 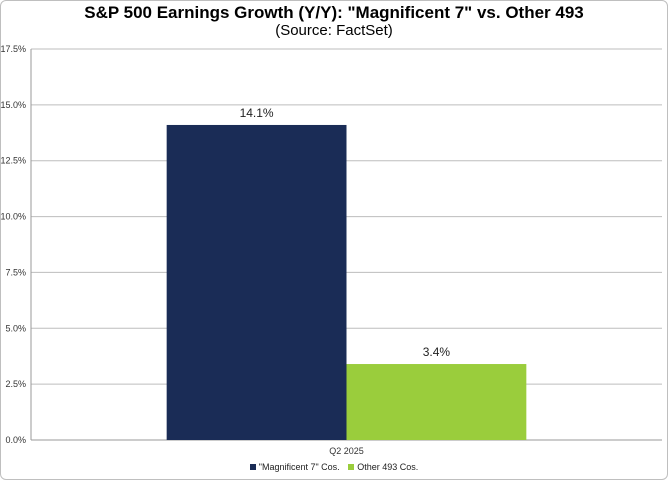 I want to click on y-tick-label: 0.0%, so click(x=15, y=440).